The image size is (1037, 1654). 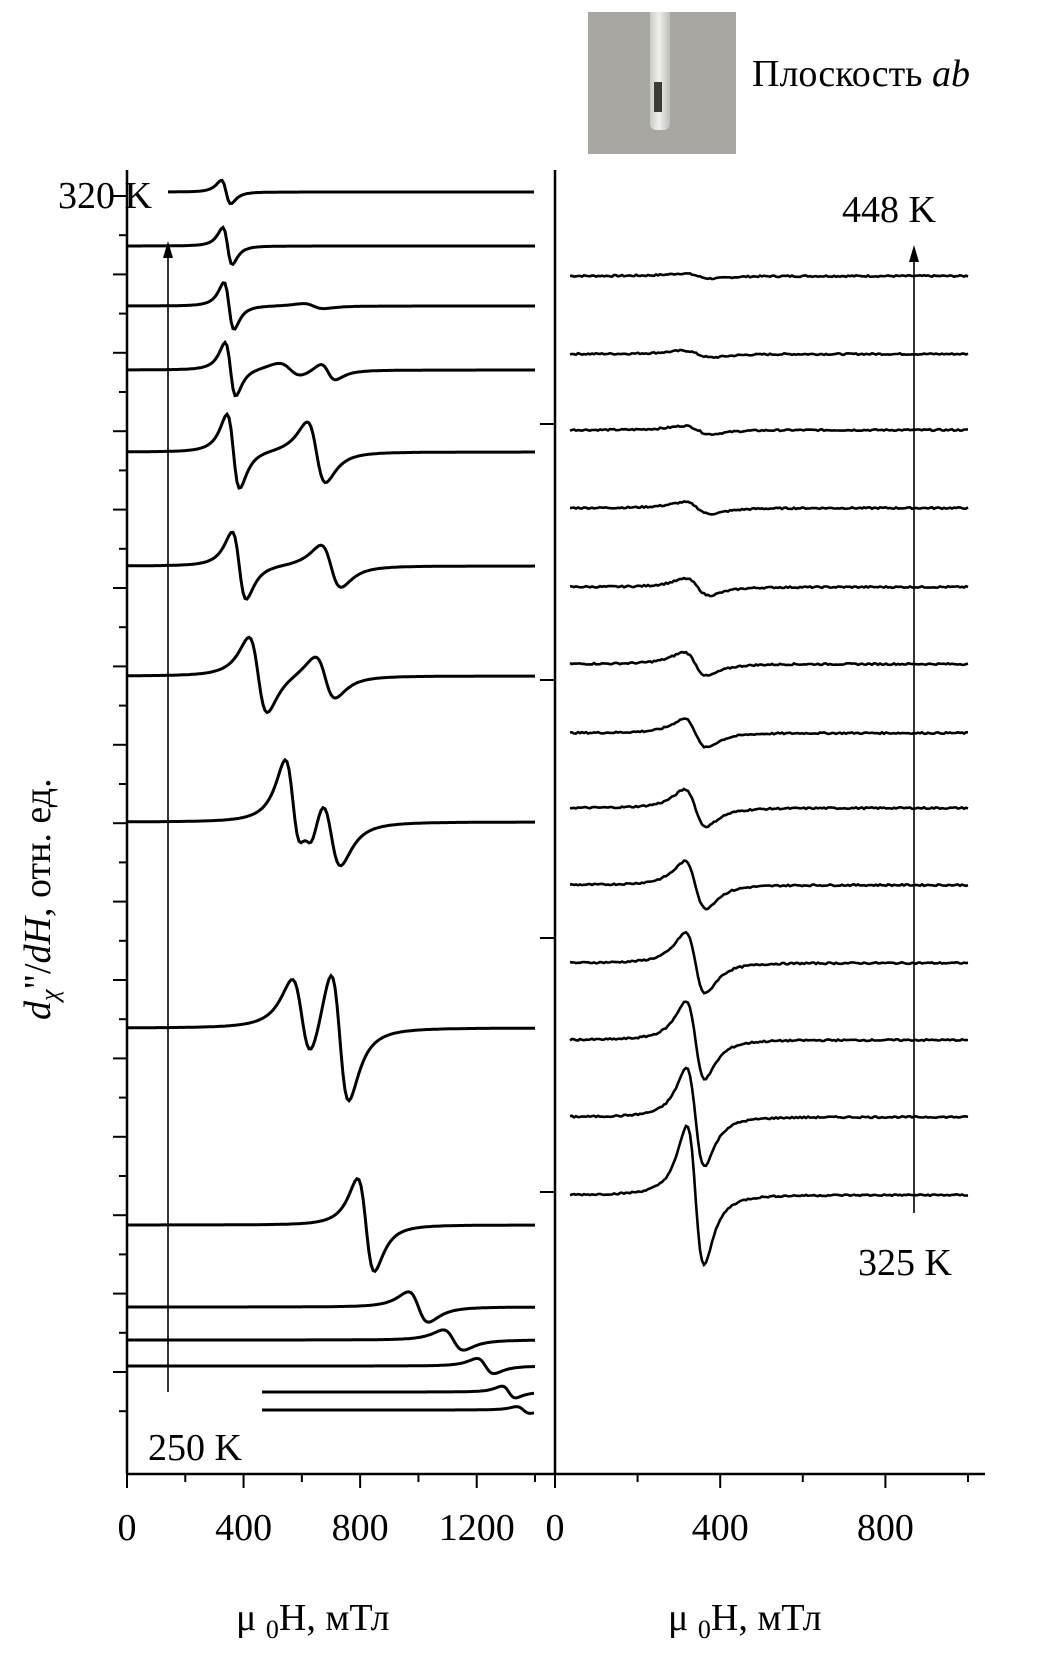 I want to click on sample-photo, so click(x=662, y=83).